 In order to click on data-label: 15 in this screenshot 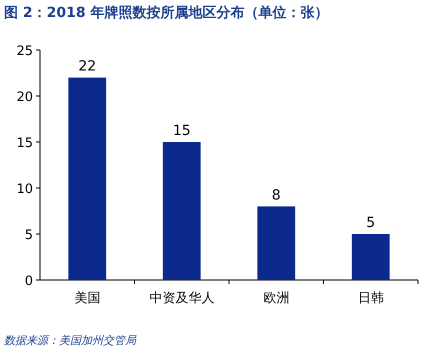, I will do `click(181, 131)`.